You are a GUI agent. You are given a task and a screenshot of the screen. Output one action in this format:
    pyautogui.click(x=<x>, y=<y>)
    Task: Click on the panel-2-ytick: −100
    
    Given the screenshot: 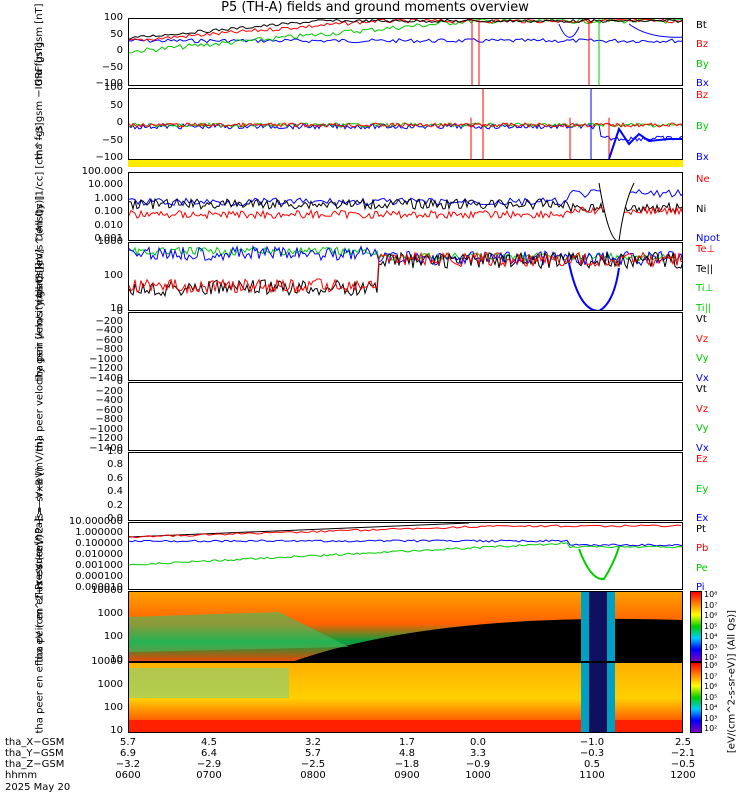 What is the action you would take?
    pyautogui.click(x=109, y=157)
    